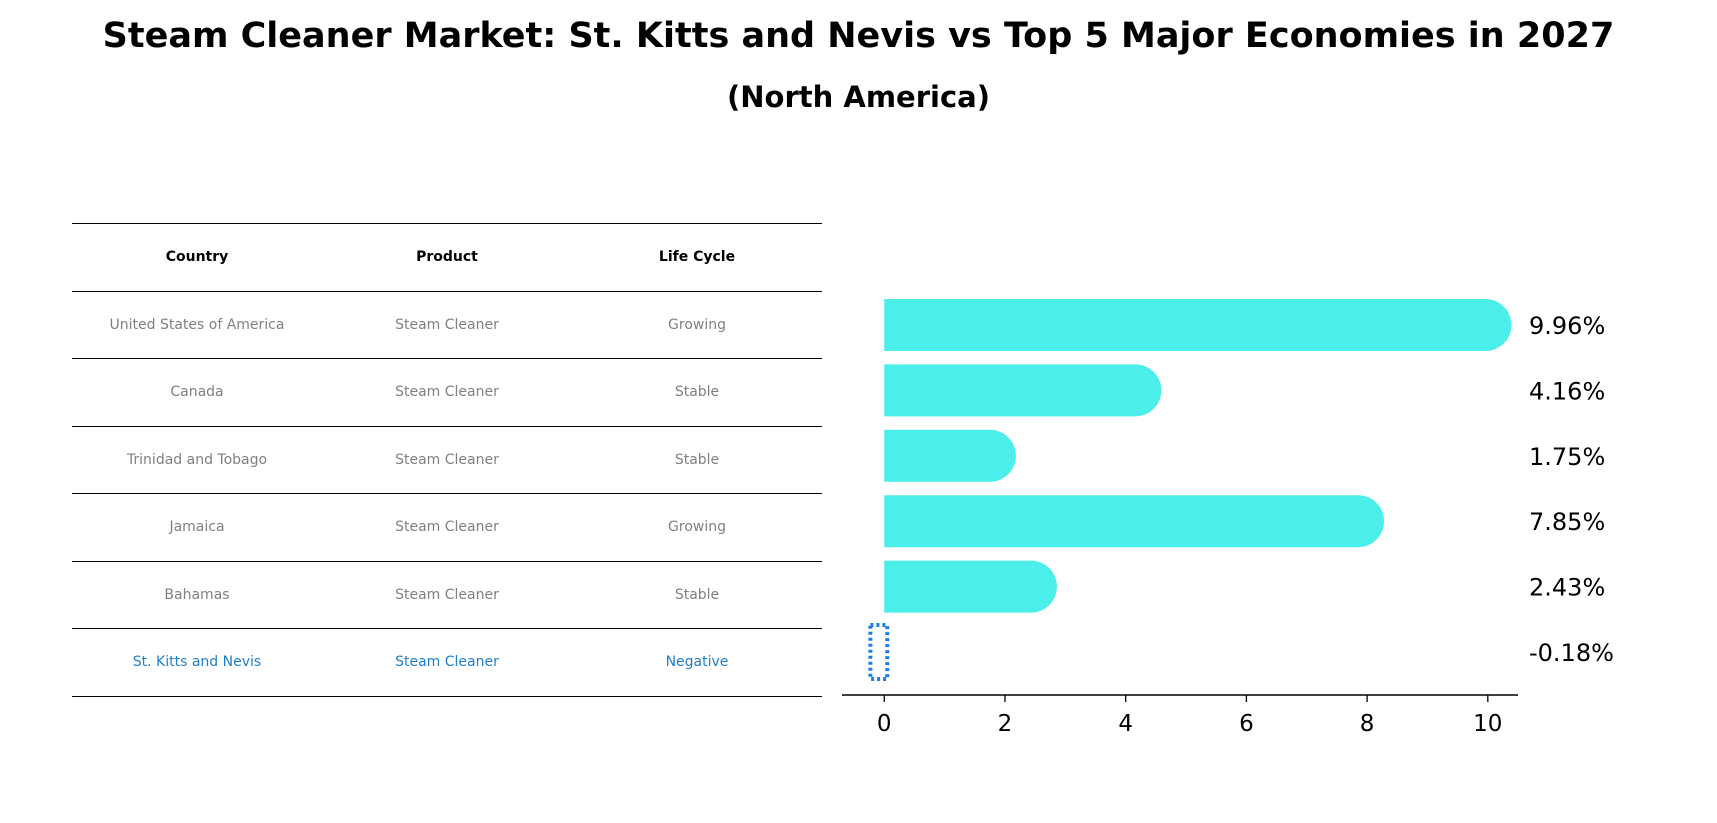 Image resolution: width=1717 pixels, height=823 pixels. Describe the element at coordinates (1367, 724) in the screenshot. I see `x-tick-label: 8` at that location.